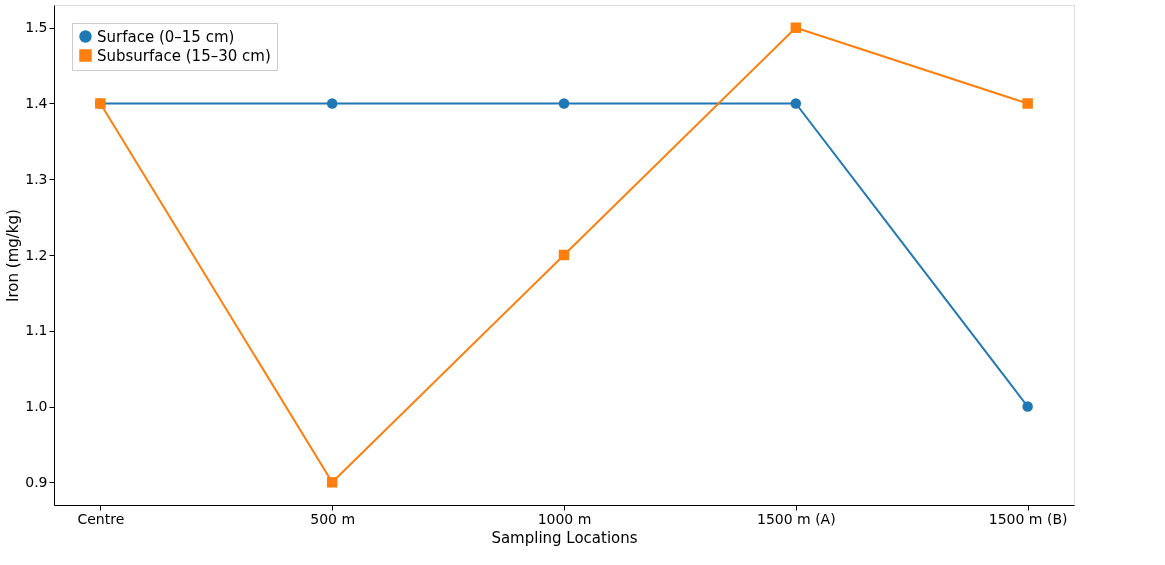  What do you see at coordinates (13, 255) in the screenshot?
I see `y-axis-title: Iron (mg/kg)` at bounding box center [13, 255].